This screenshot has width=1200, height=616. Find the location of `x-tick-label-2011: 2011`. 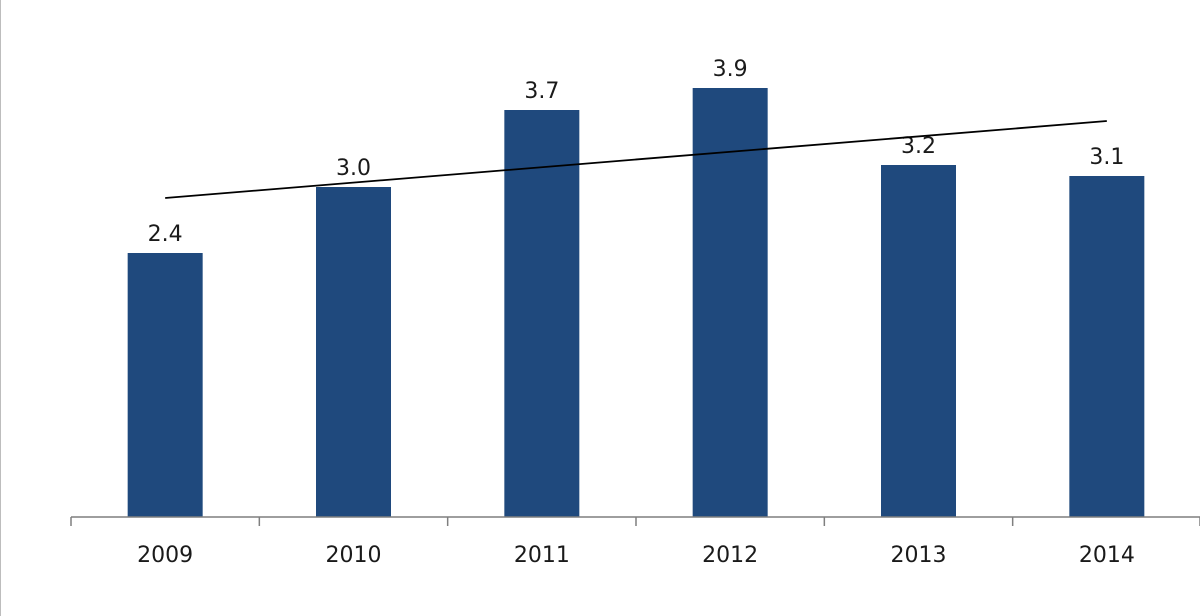

x-tick-label-2011: 2011 is located at coordinates (542, 555).